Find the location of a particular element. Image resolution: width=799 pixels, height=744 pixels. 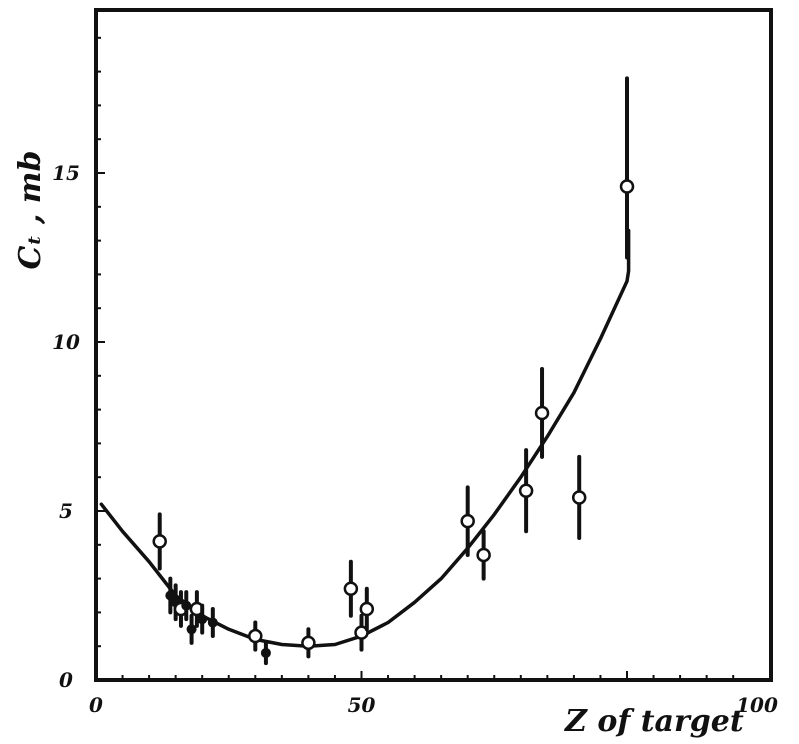

y-tick-label: 10 is located at coordinates (66, 342).